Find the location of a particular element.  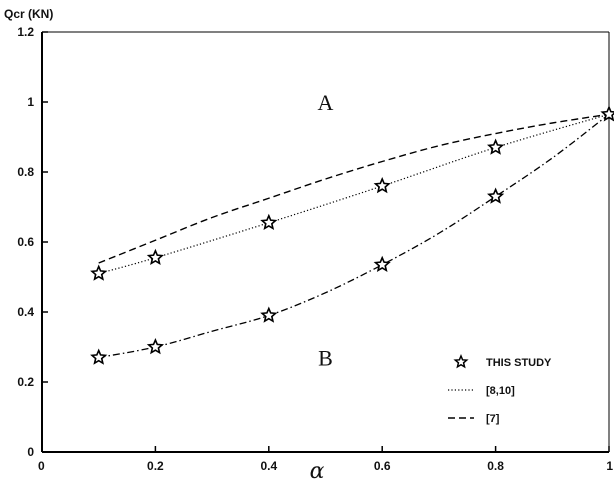

y-tick-label: 0.2 is located at coordinates (25, 382).